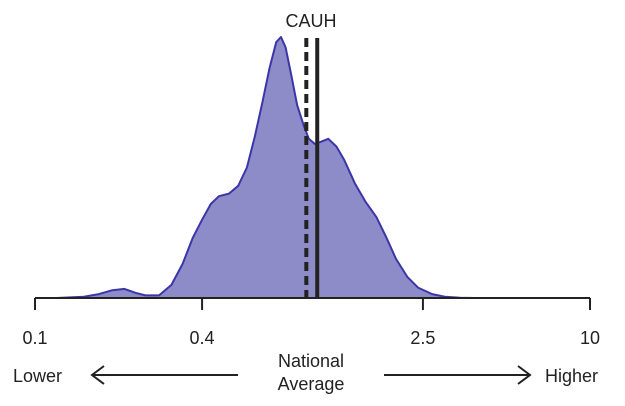 The height and width of the screenshot is (406, 625). What do you see at coordinates (422, 338) in the screenshot?
I see `x-tick-label: 2.5` at bounding box center [422, 338].